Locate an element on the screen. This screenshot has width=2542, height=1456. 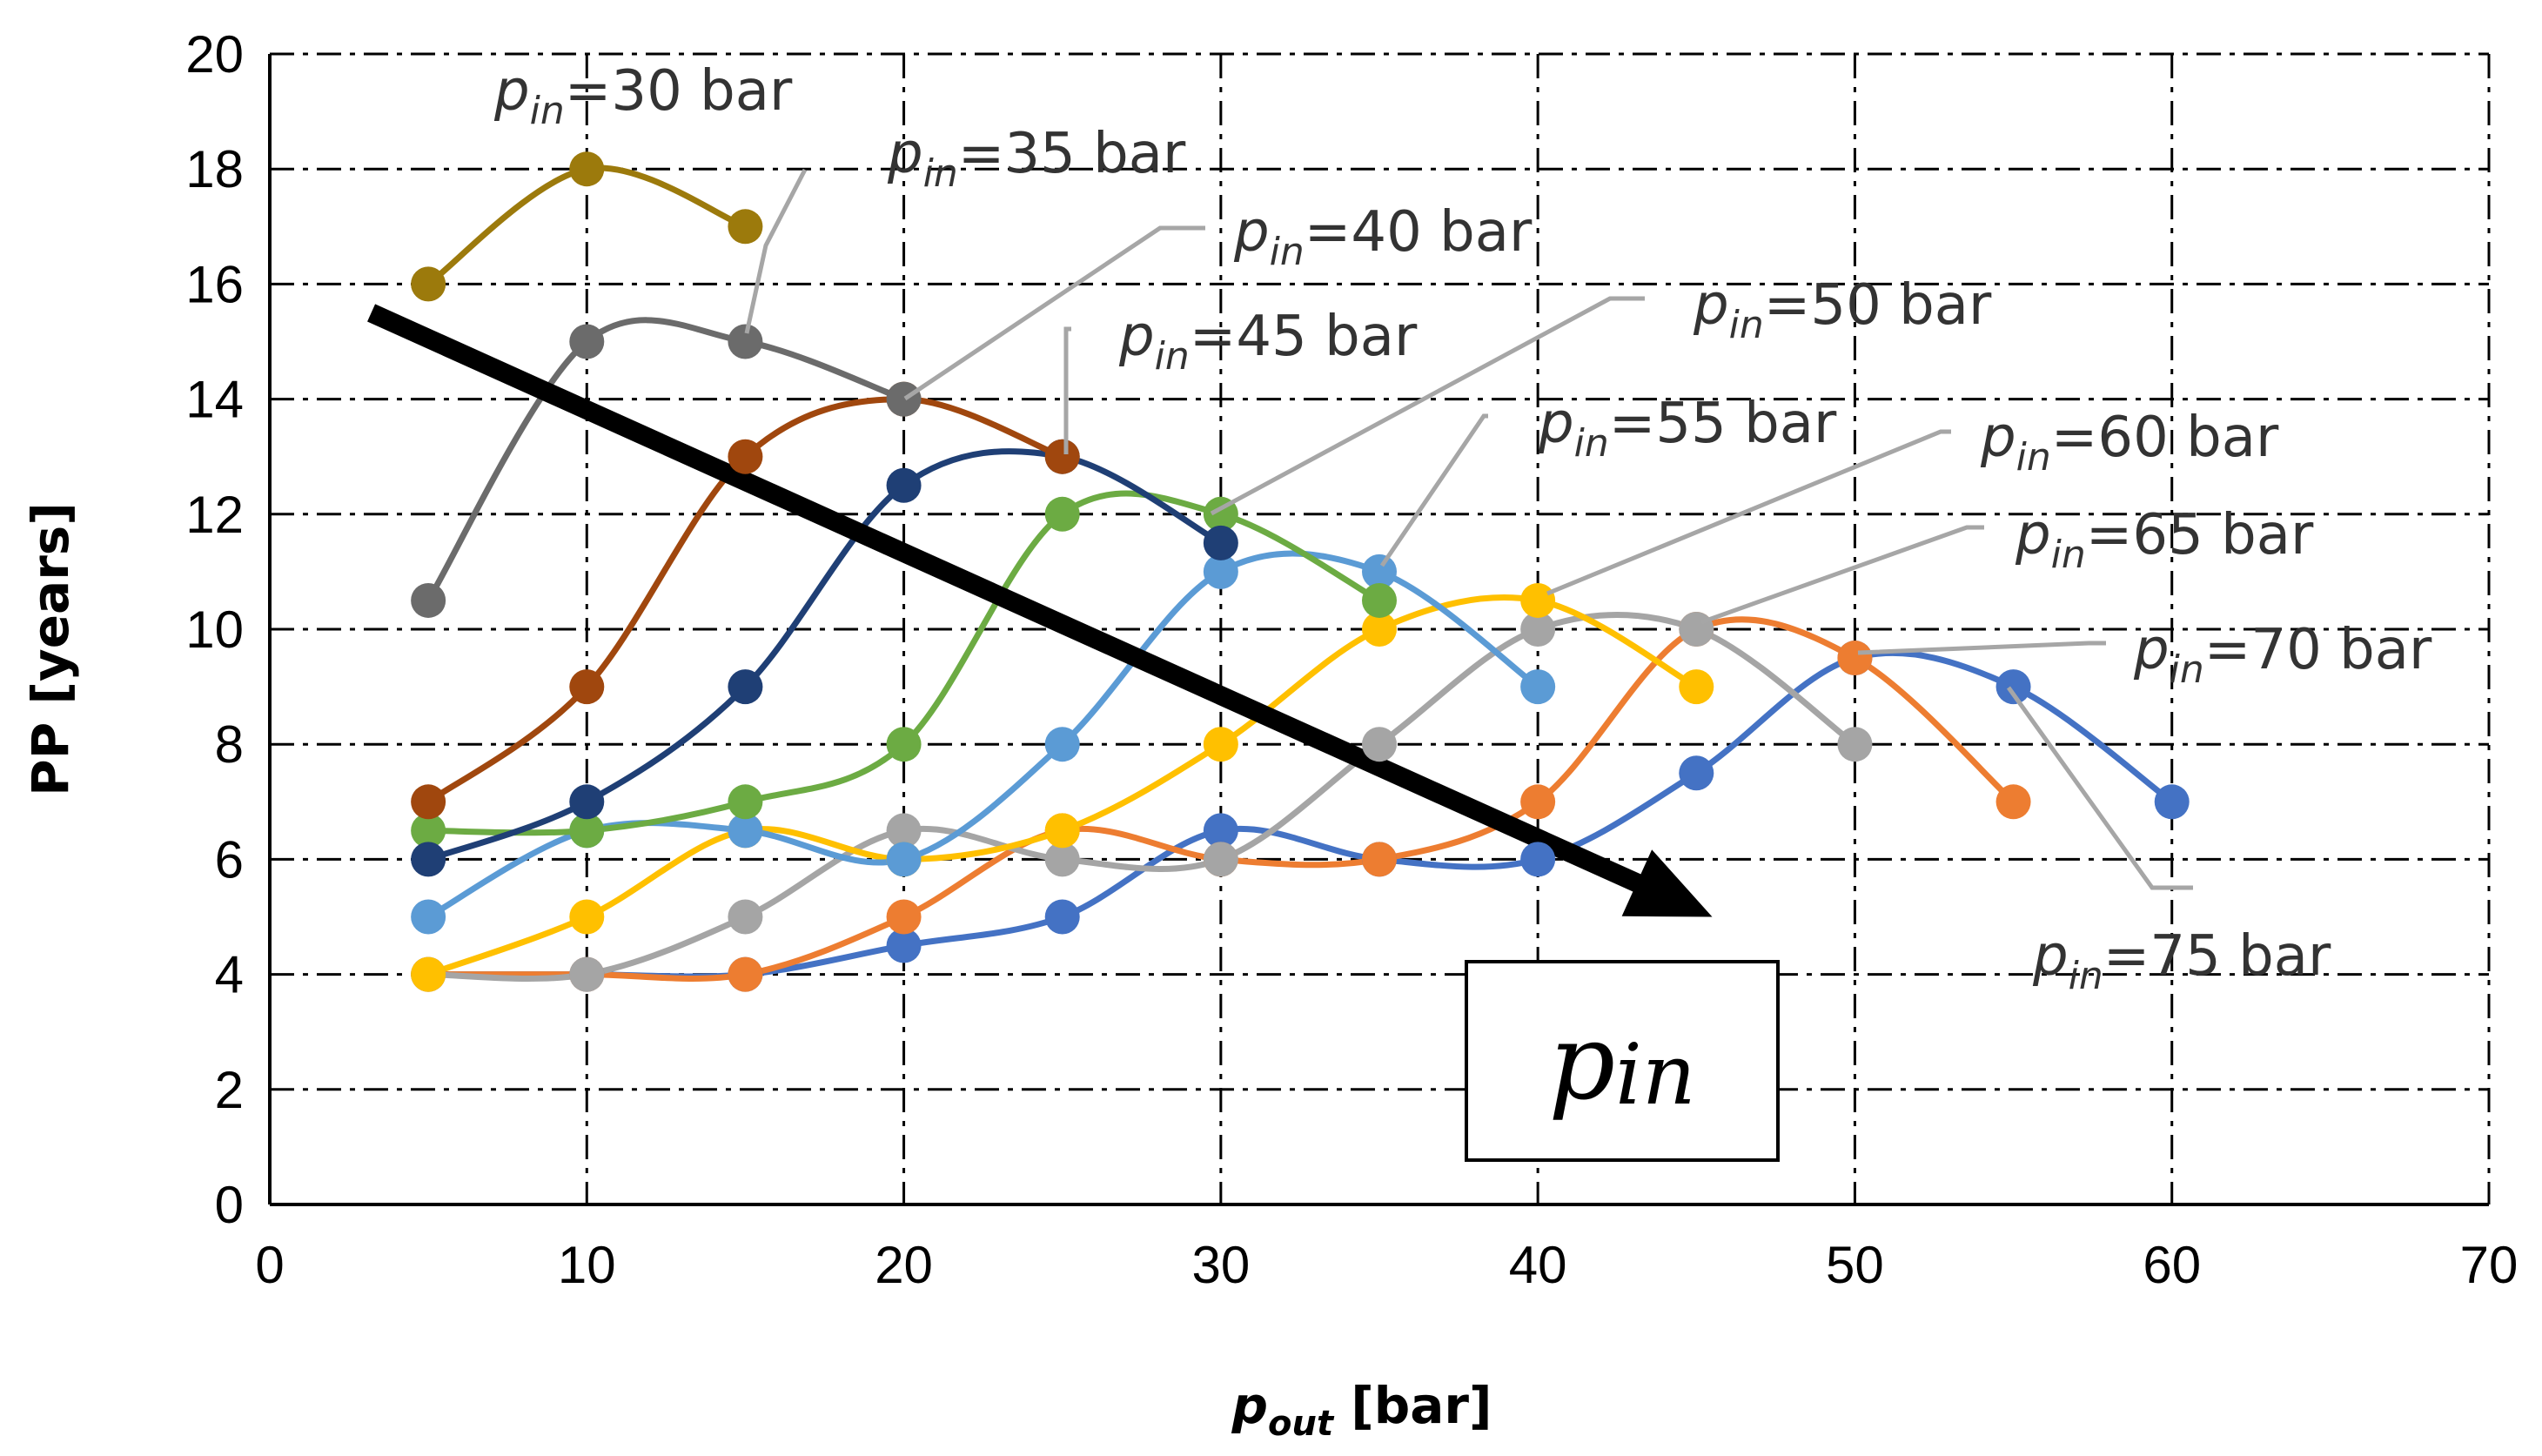
leader-line-50-bar is located at coordinates (1427, 406).